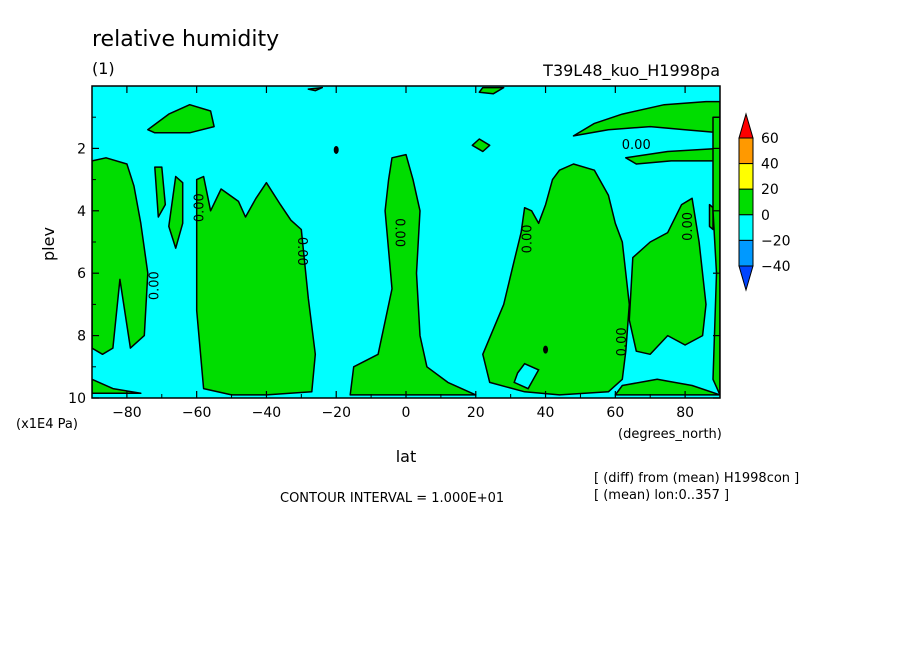 The height and width of the screenshot is (654, 904). I want to click on colorbar-label-4: −20, so click(776, 241).